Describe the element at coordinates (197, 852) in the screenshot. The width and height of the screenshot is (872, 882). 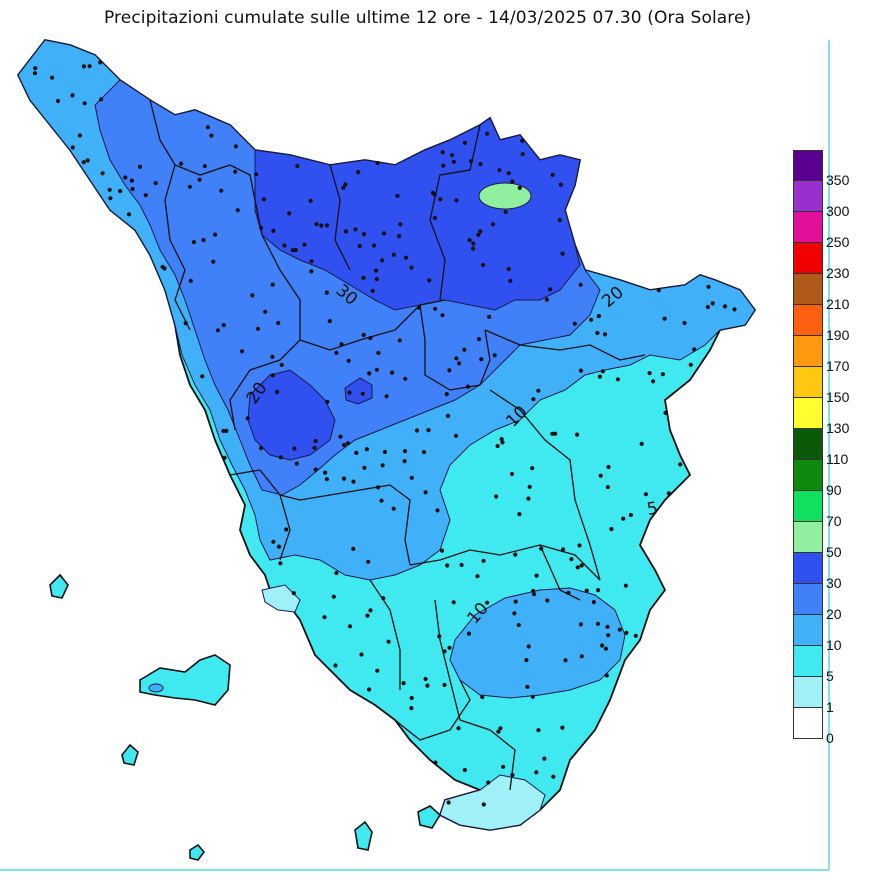
I see `island-montecristo` at that location.